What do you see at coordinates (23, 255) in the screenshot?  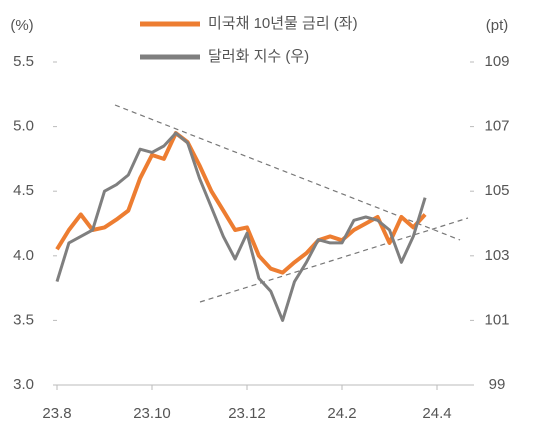 I see `y-tick-label: 4.0` at bounding box center [23, 255].